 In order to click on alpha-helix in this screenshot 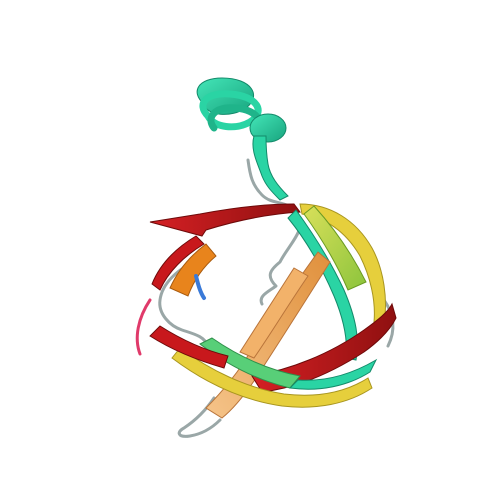, I will do `click(242, 139)`.